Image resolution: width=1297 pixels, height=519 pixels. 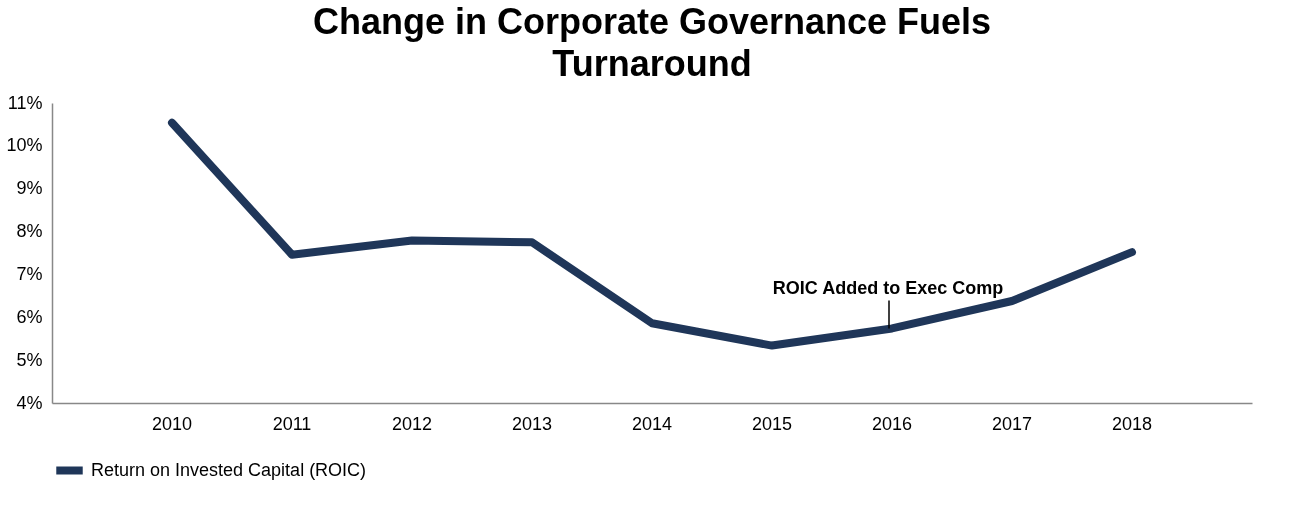 I want to click on y-tick-label: 6%, so click(x=29, y=316).